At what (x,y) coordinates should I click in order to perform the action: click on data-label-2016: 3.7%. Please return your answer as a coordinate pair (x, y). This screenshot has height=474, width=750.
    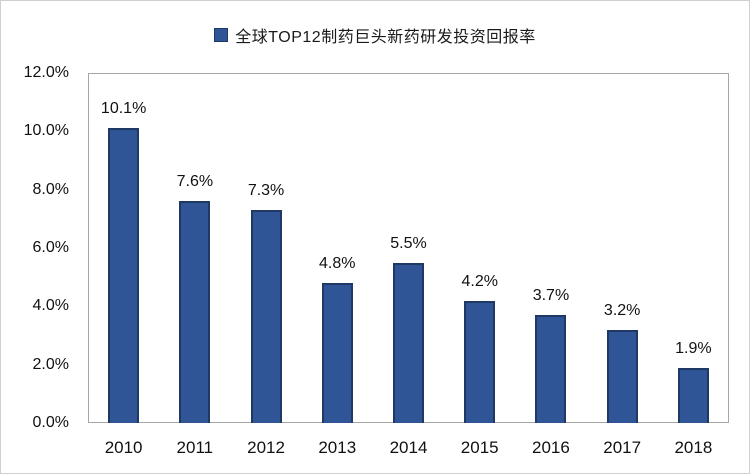
    Looking at the image, I should click on (551, 296).